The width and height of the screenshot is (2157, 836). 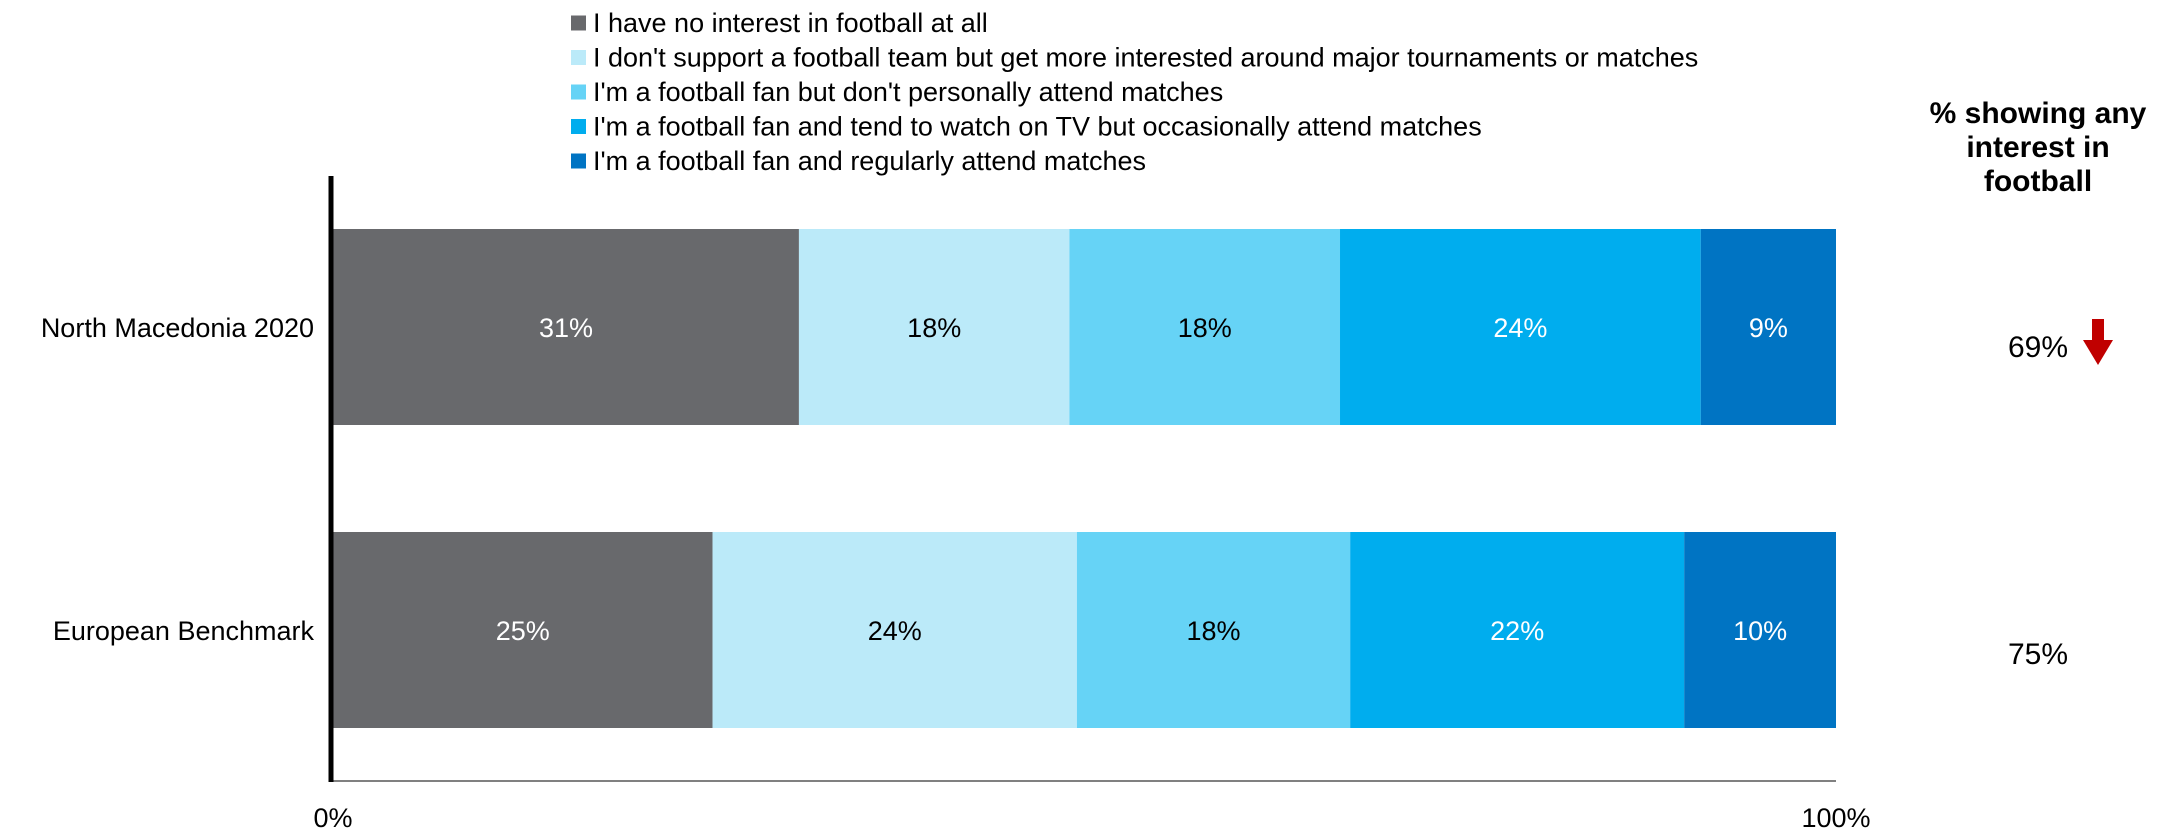 What do you see at coordinates (2038, 654) in the screenshot?
I see `side-panel-value: 75%` at bounding box center [2038, 654].